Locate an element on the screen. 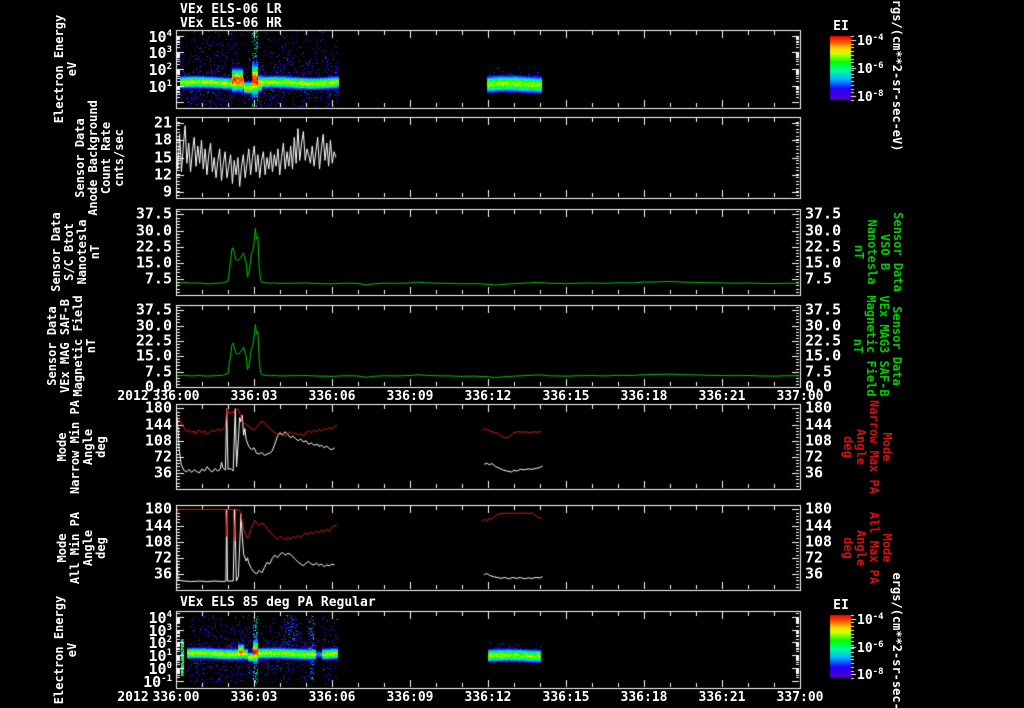 Image resolution: width=1024 pixels, height=708 pixels. panel-ylabel: Electron Energy eV is located at coordinates (65, 649).